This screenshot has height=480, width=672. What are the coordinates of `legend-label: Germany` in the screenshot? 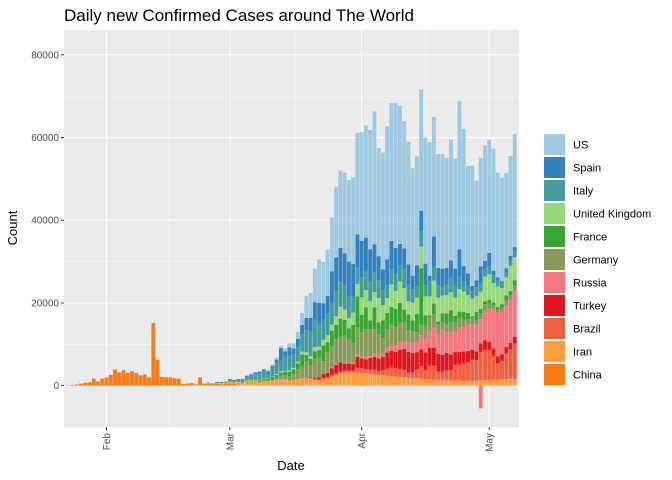 It's located at (596, 261).